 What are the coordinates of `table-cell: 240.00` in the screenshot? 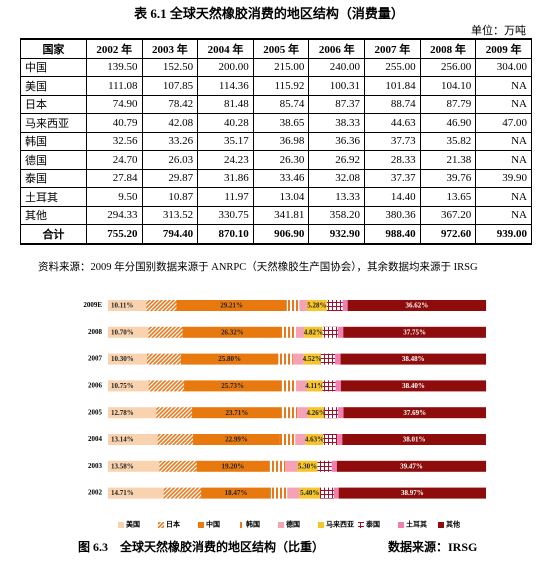 It's located at (337, 67).